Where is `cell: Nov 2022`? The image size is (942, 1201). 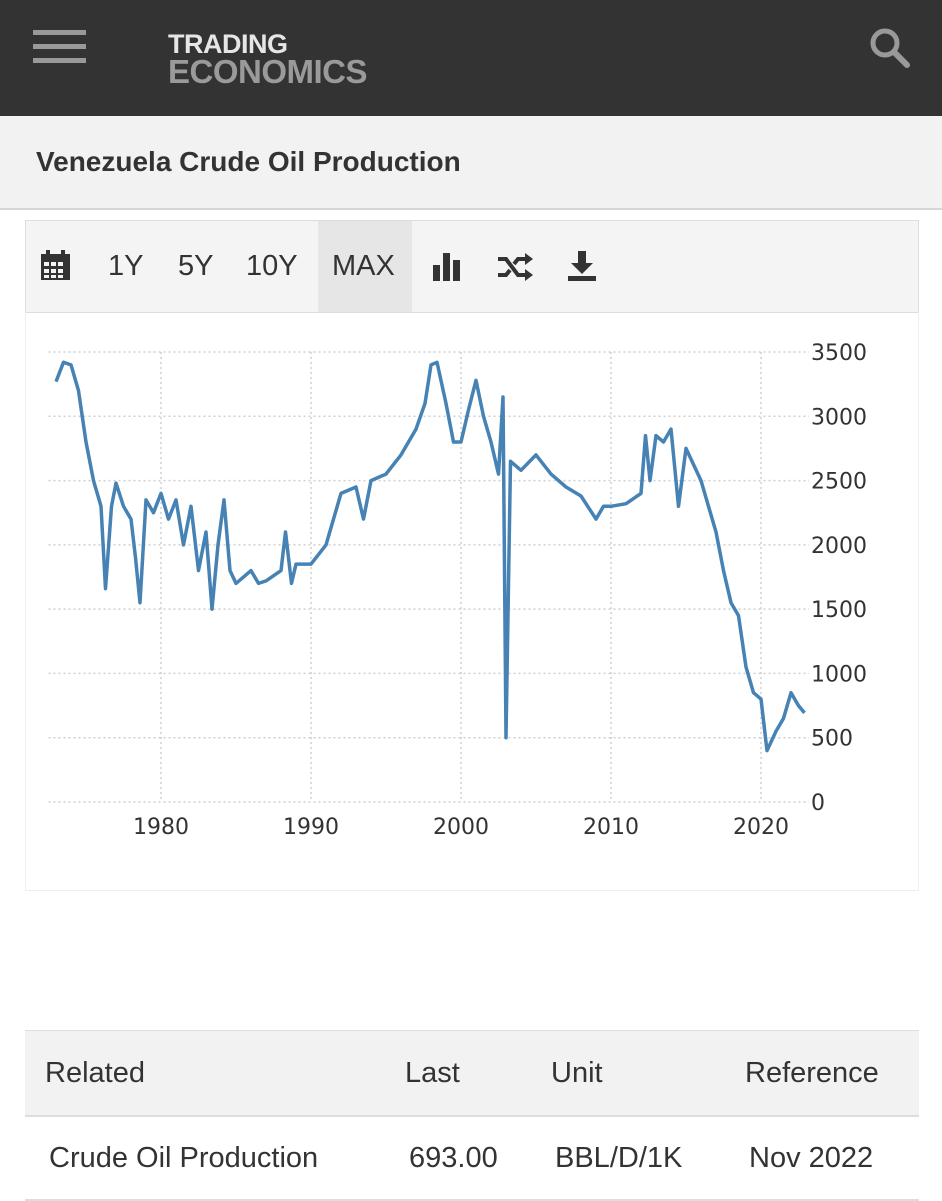
cell: Nov 2022 is located at coordinates (822, 1158).